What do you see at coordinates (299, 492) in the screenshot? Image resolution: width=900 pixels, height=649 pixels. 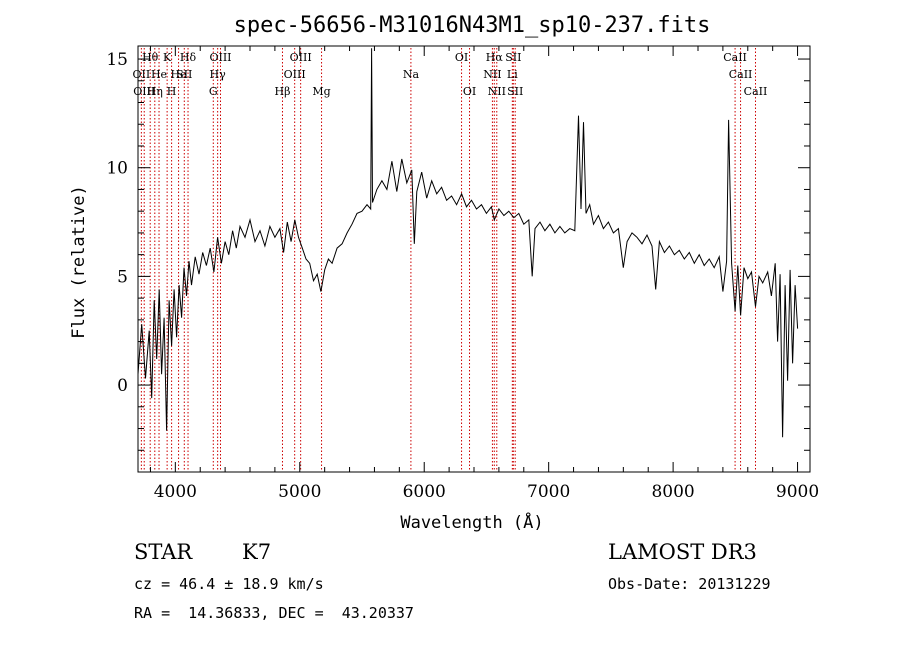 I see `x-tick-label-1: 5000` at bounding box center [299, 492].